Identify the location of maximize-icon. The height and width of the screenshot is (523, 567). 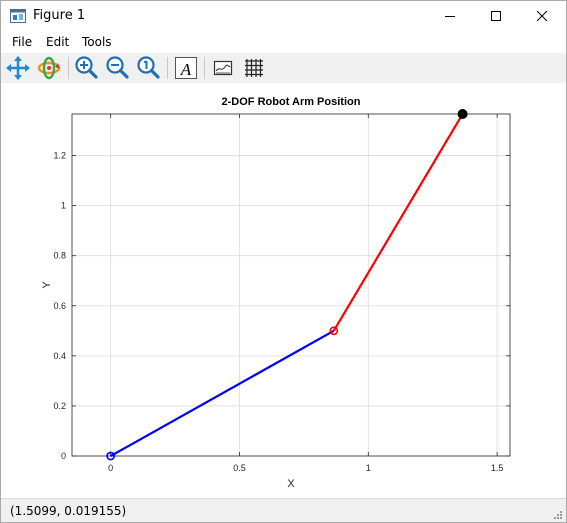
(496, 16).